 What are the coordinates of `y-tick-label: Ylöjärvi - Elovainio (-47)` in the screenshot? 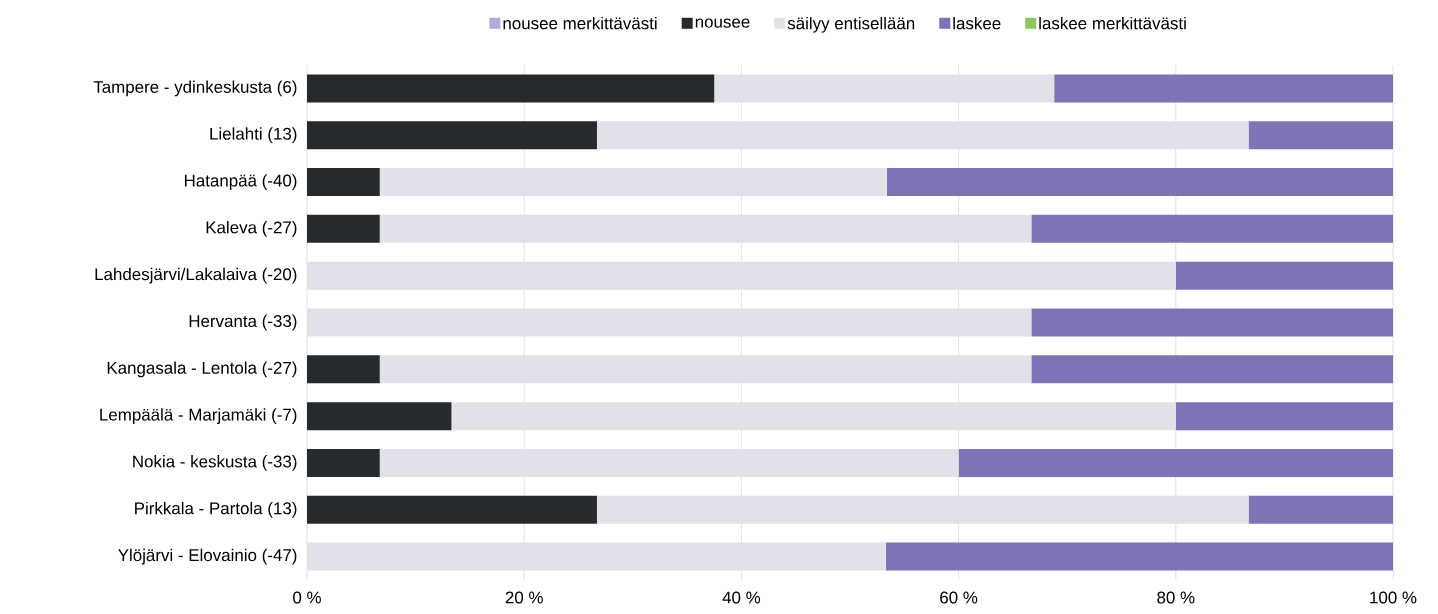 It's located at (207, 556).